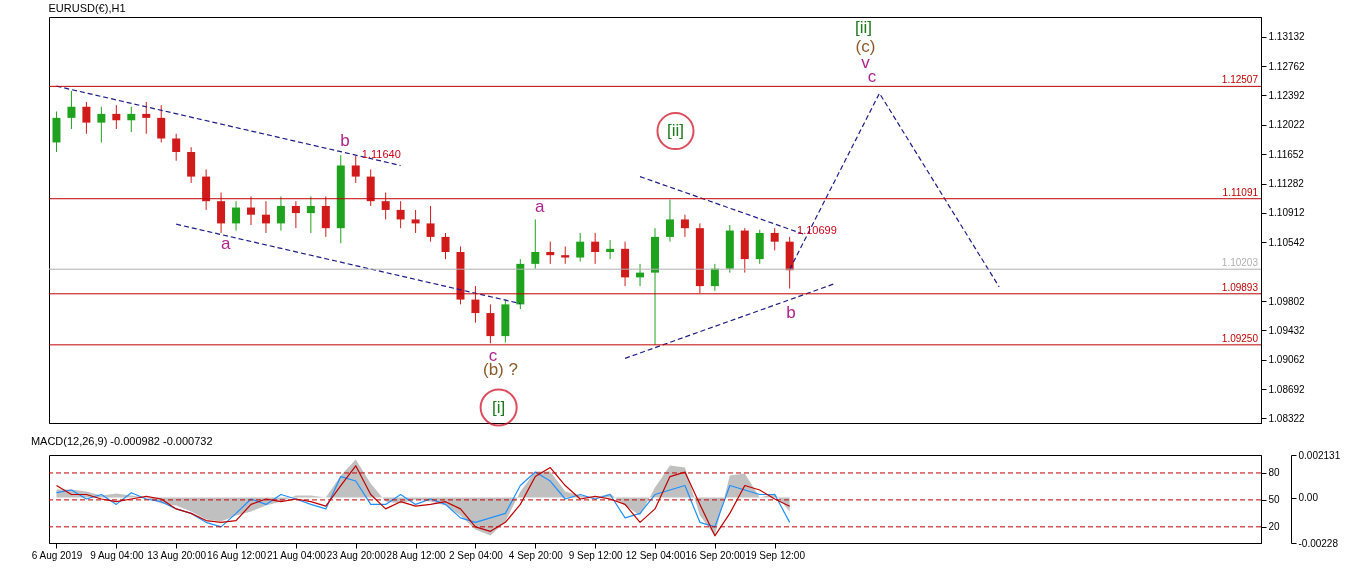  I want to click on annotation: (b) ?, so click(500, 370).